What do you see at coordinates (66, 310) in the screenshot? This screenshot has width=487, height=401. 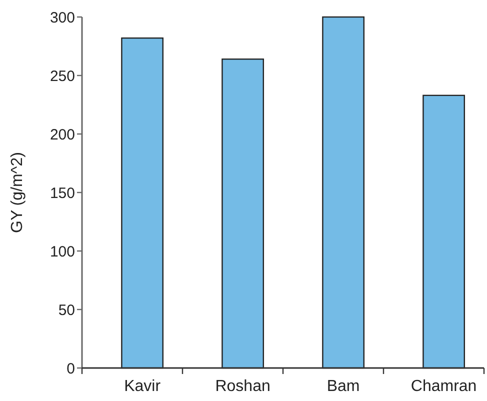 I see `y-tick-label: 50` at bounding box center [66, 310].